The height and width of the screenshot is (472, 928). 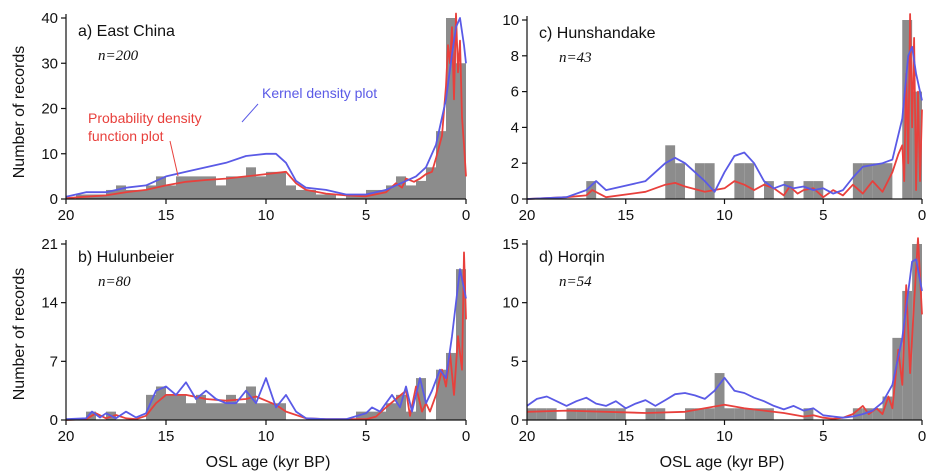 What do you see at coordinates (575, 282) in the screenshot?
I see `n-label: n=54` at bounding box center [575, 282].